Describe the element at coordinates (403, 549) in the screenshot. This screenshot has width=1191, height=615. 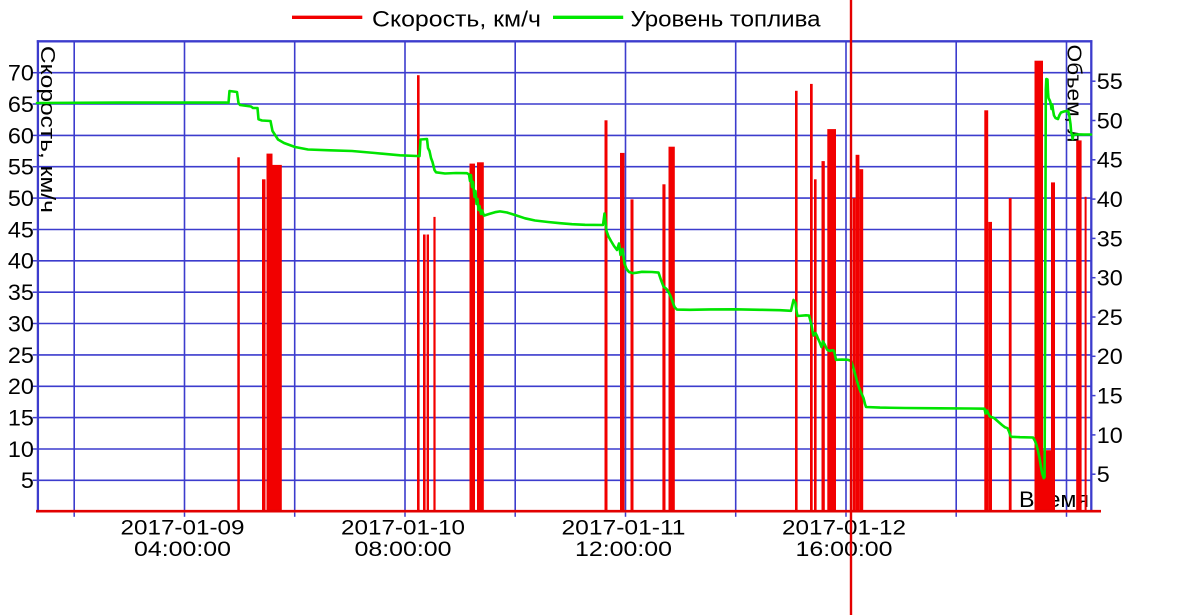
I see `svg-text: 08:00:00` at that location.